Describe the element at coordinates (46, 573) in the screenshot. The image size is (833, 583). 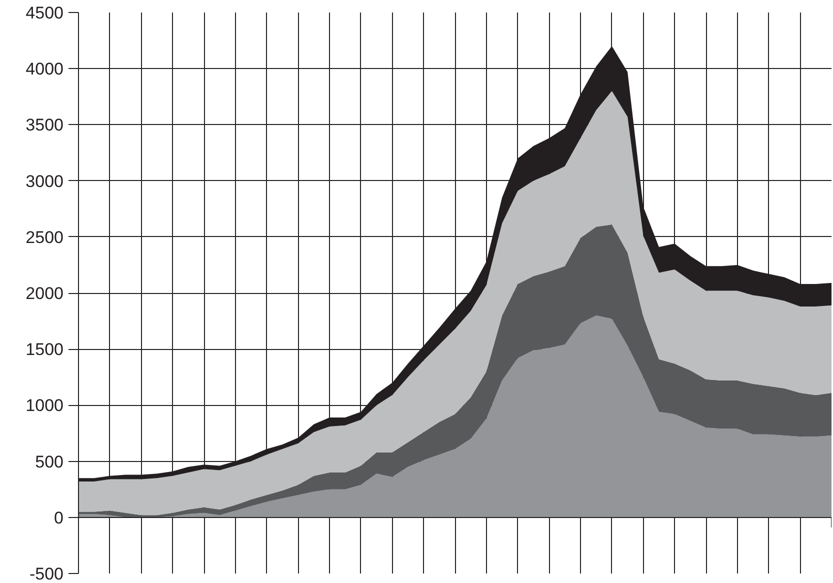
I see `y-tick-label: -500` at that location.